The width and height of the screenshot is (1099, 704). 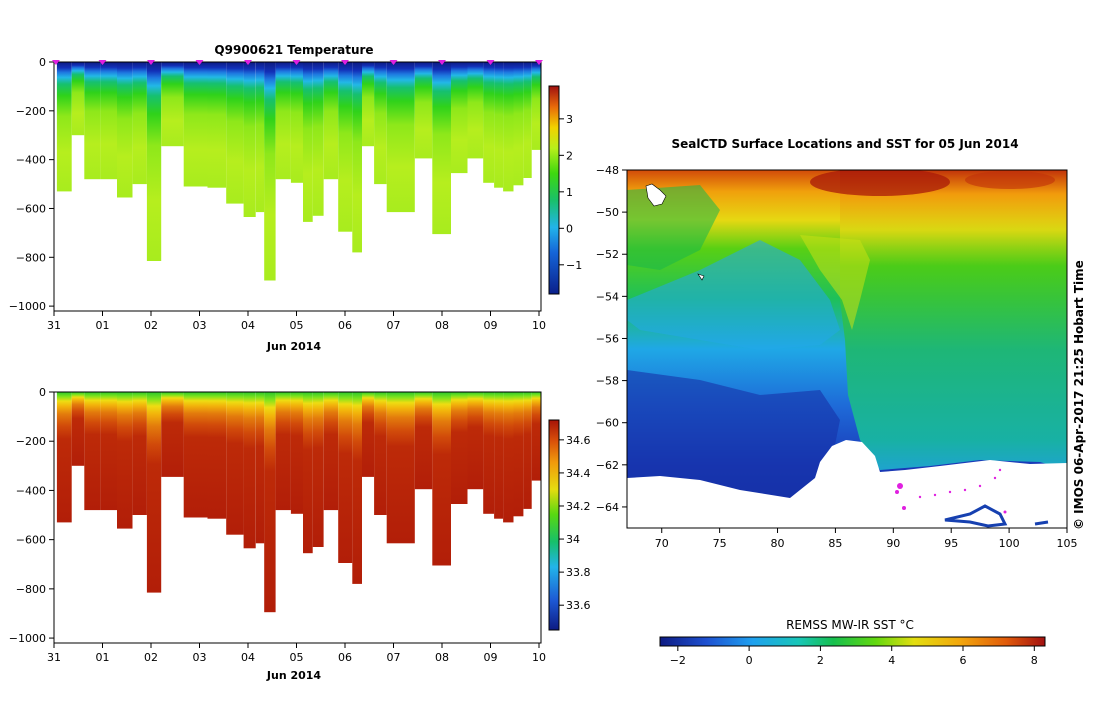 I want to click on colorbar-tick-label: 34.2, so click(x=578, y=506).